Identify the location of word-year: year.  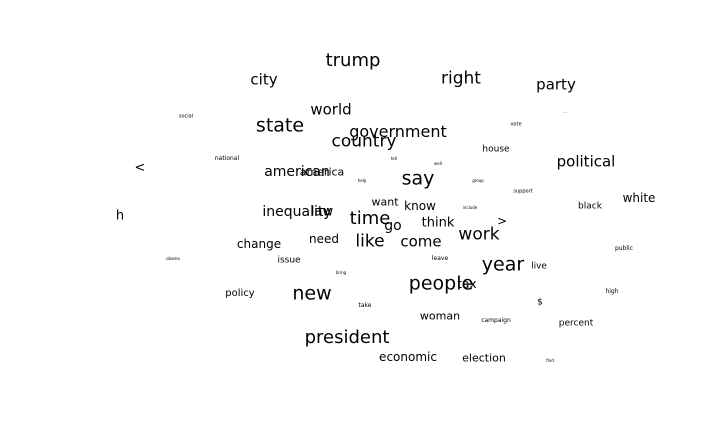
(503, 264).